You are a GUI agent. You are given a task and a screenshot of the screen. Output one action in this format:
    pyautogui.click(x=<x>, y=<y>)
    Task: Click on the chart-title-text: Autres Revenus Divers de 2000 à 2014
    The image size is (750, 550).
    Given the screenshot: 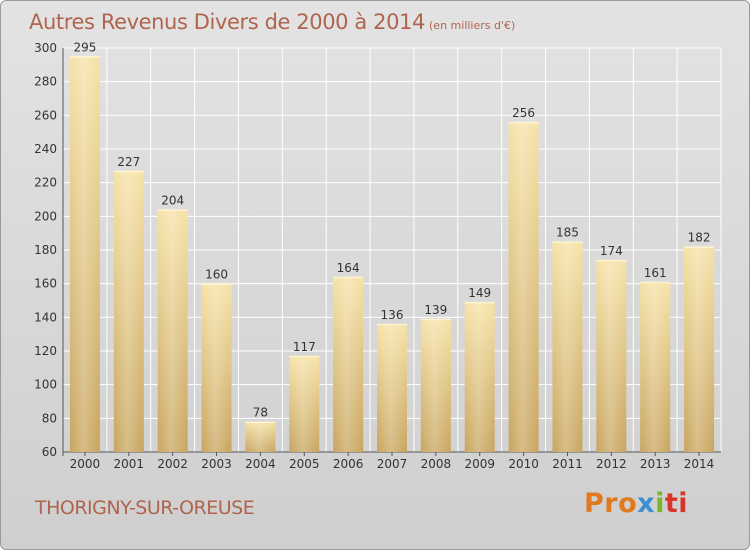 What is the action you would take?
    pyautogui.click(x=227, y=22)
    